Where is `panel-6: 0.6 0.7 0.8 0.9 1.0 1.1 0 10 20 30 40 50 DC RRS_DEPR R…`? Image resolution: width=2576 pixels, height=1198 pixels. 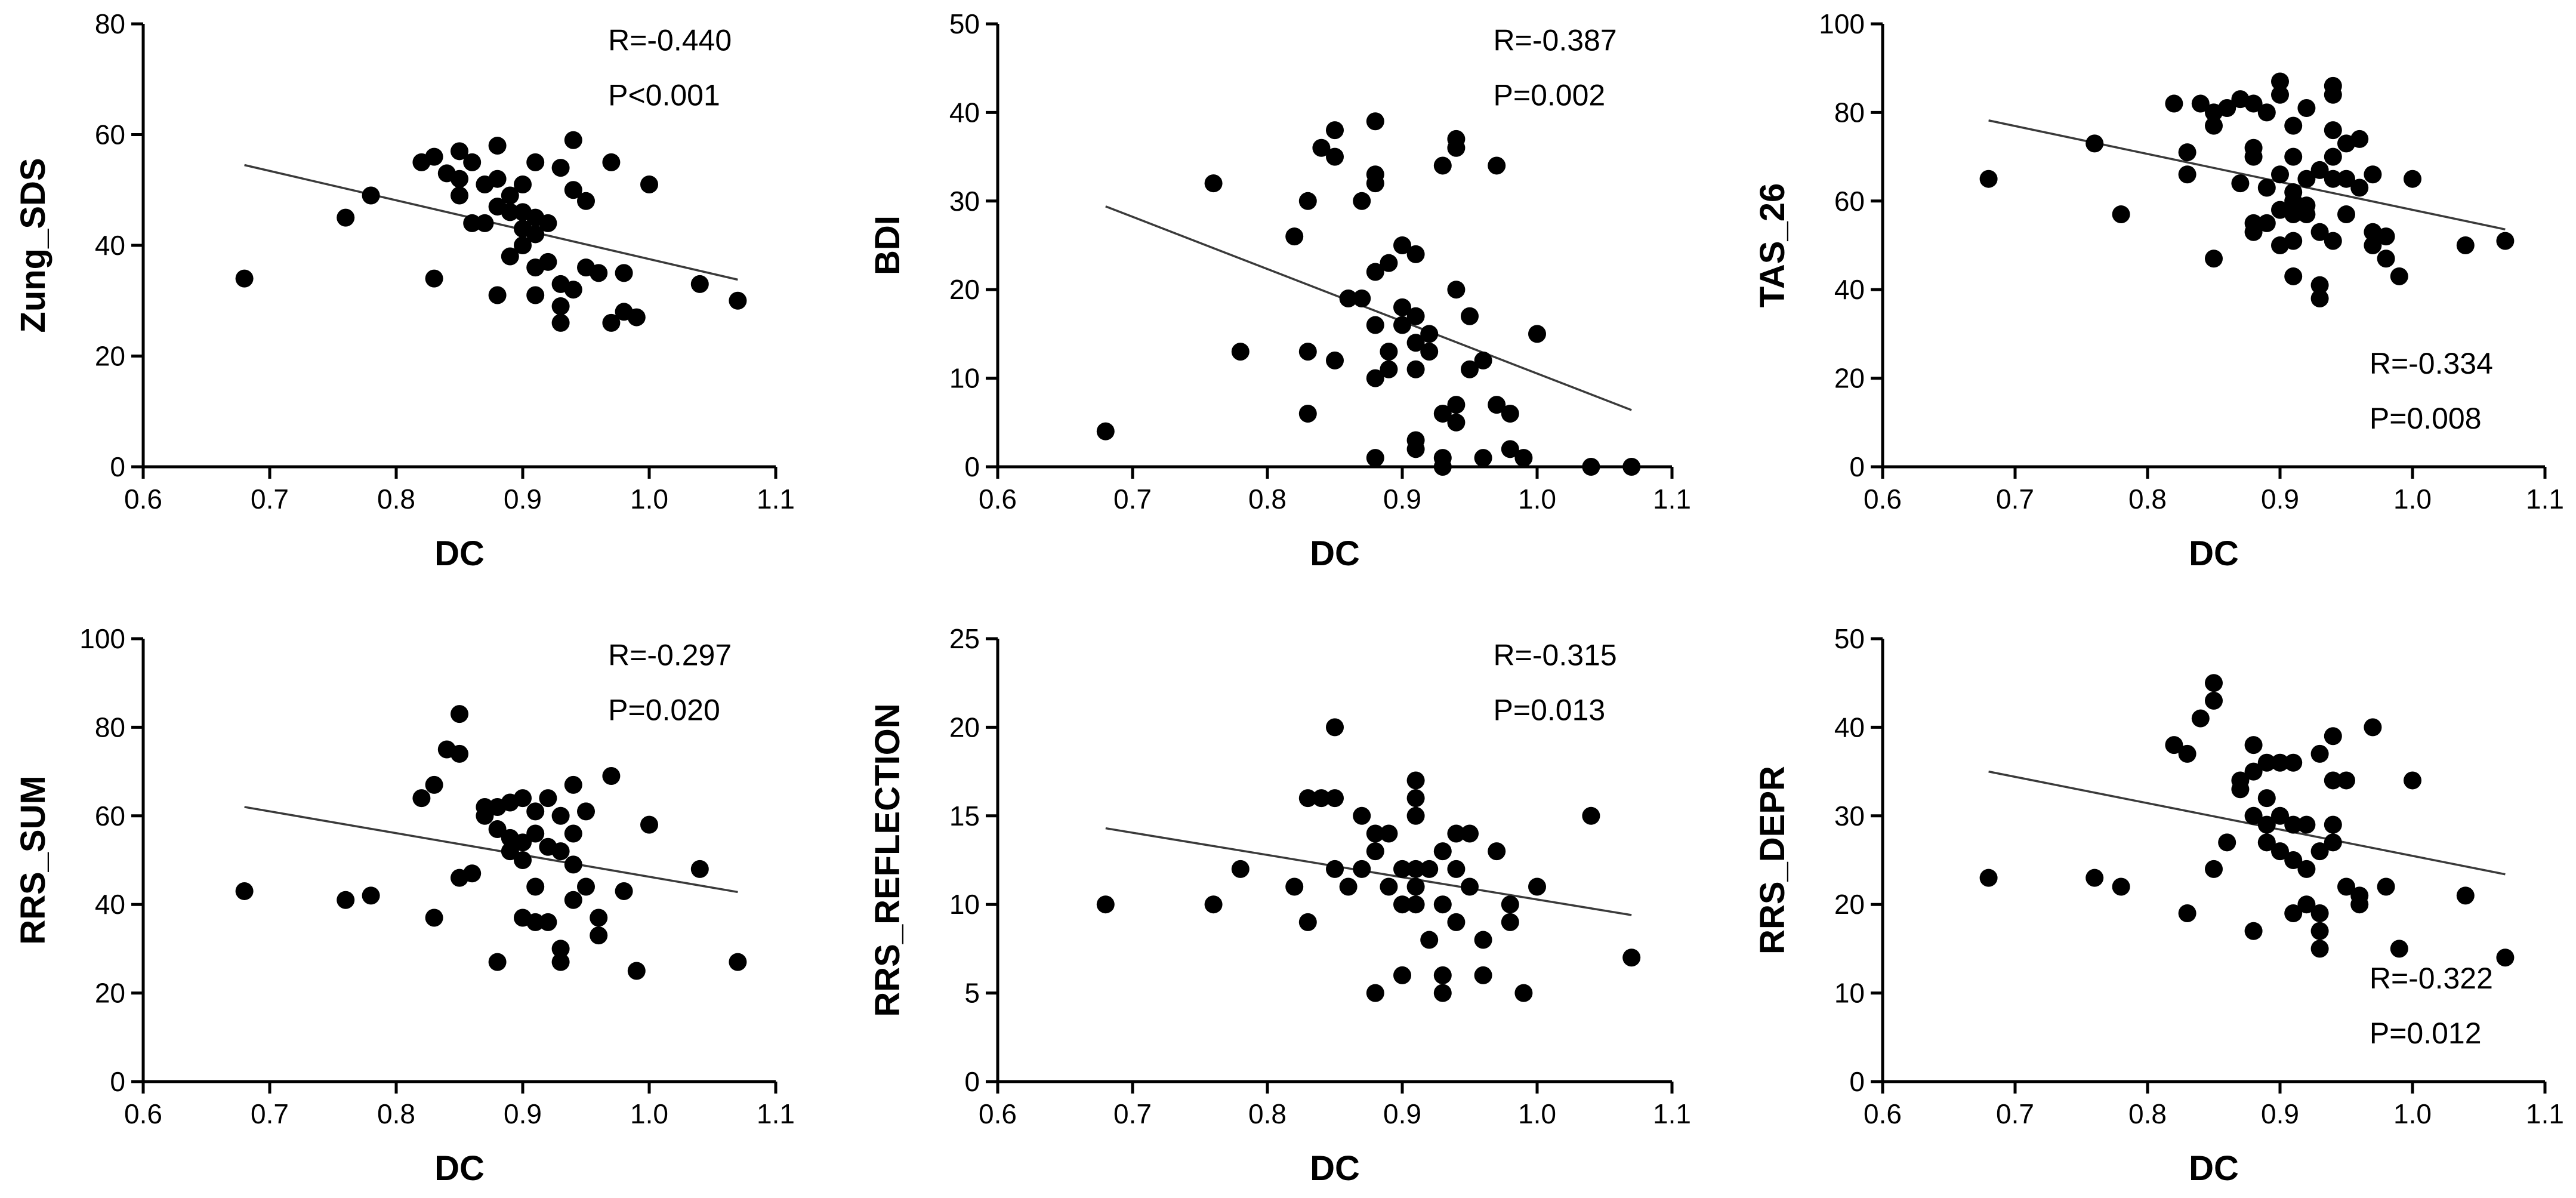
panel-6: 0.6 0.7 0.8 0.9 1.0 1.1 0 10 20 30 40 50 DC RRS_DEPR R… is located at coordinates (2159, 905).